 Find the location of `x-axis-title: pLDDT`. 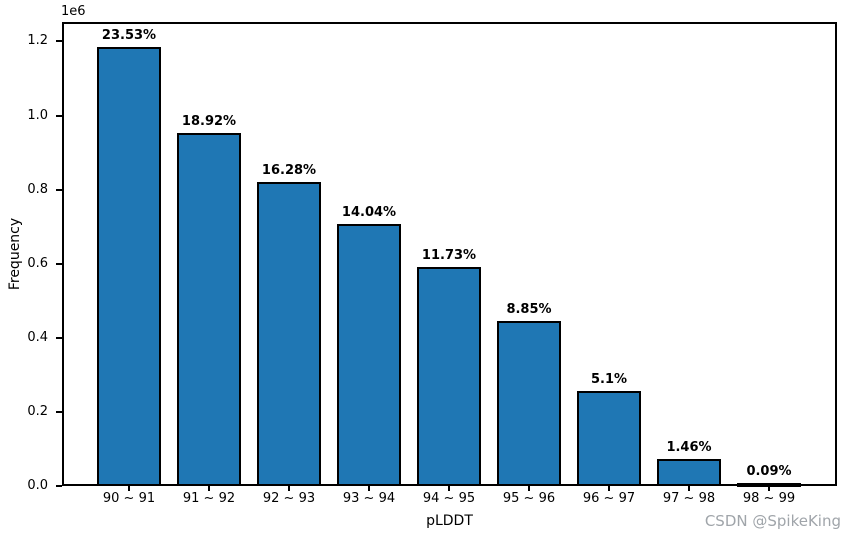

x-axis-title: pLDDT is located at coordinates (449, 521).